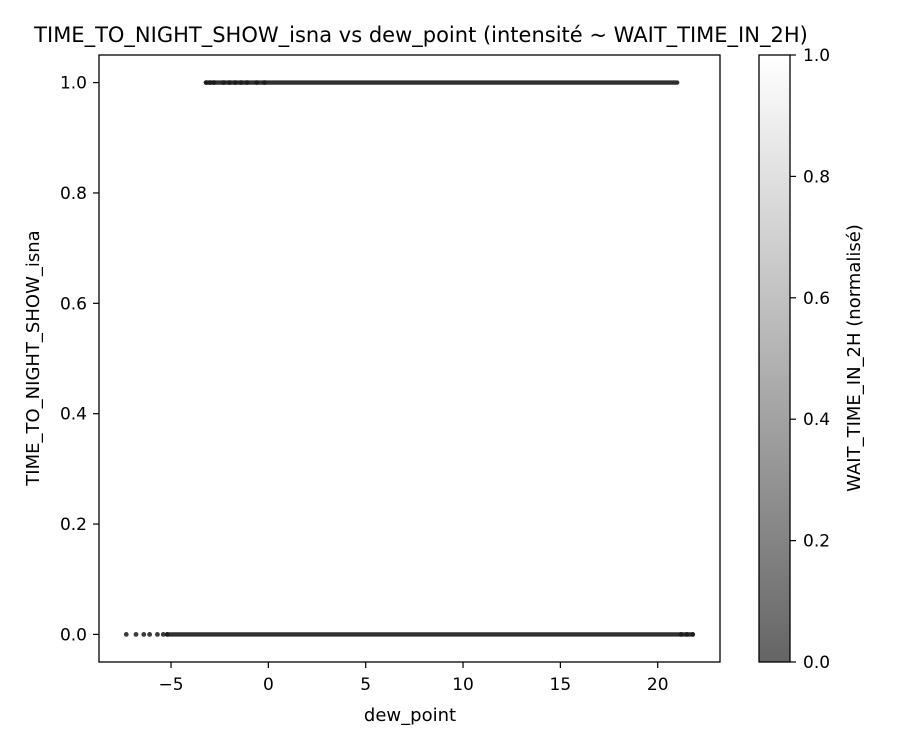  I want to click on x-tick-label: 15, so click(561, 685).